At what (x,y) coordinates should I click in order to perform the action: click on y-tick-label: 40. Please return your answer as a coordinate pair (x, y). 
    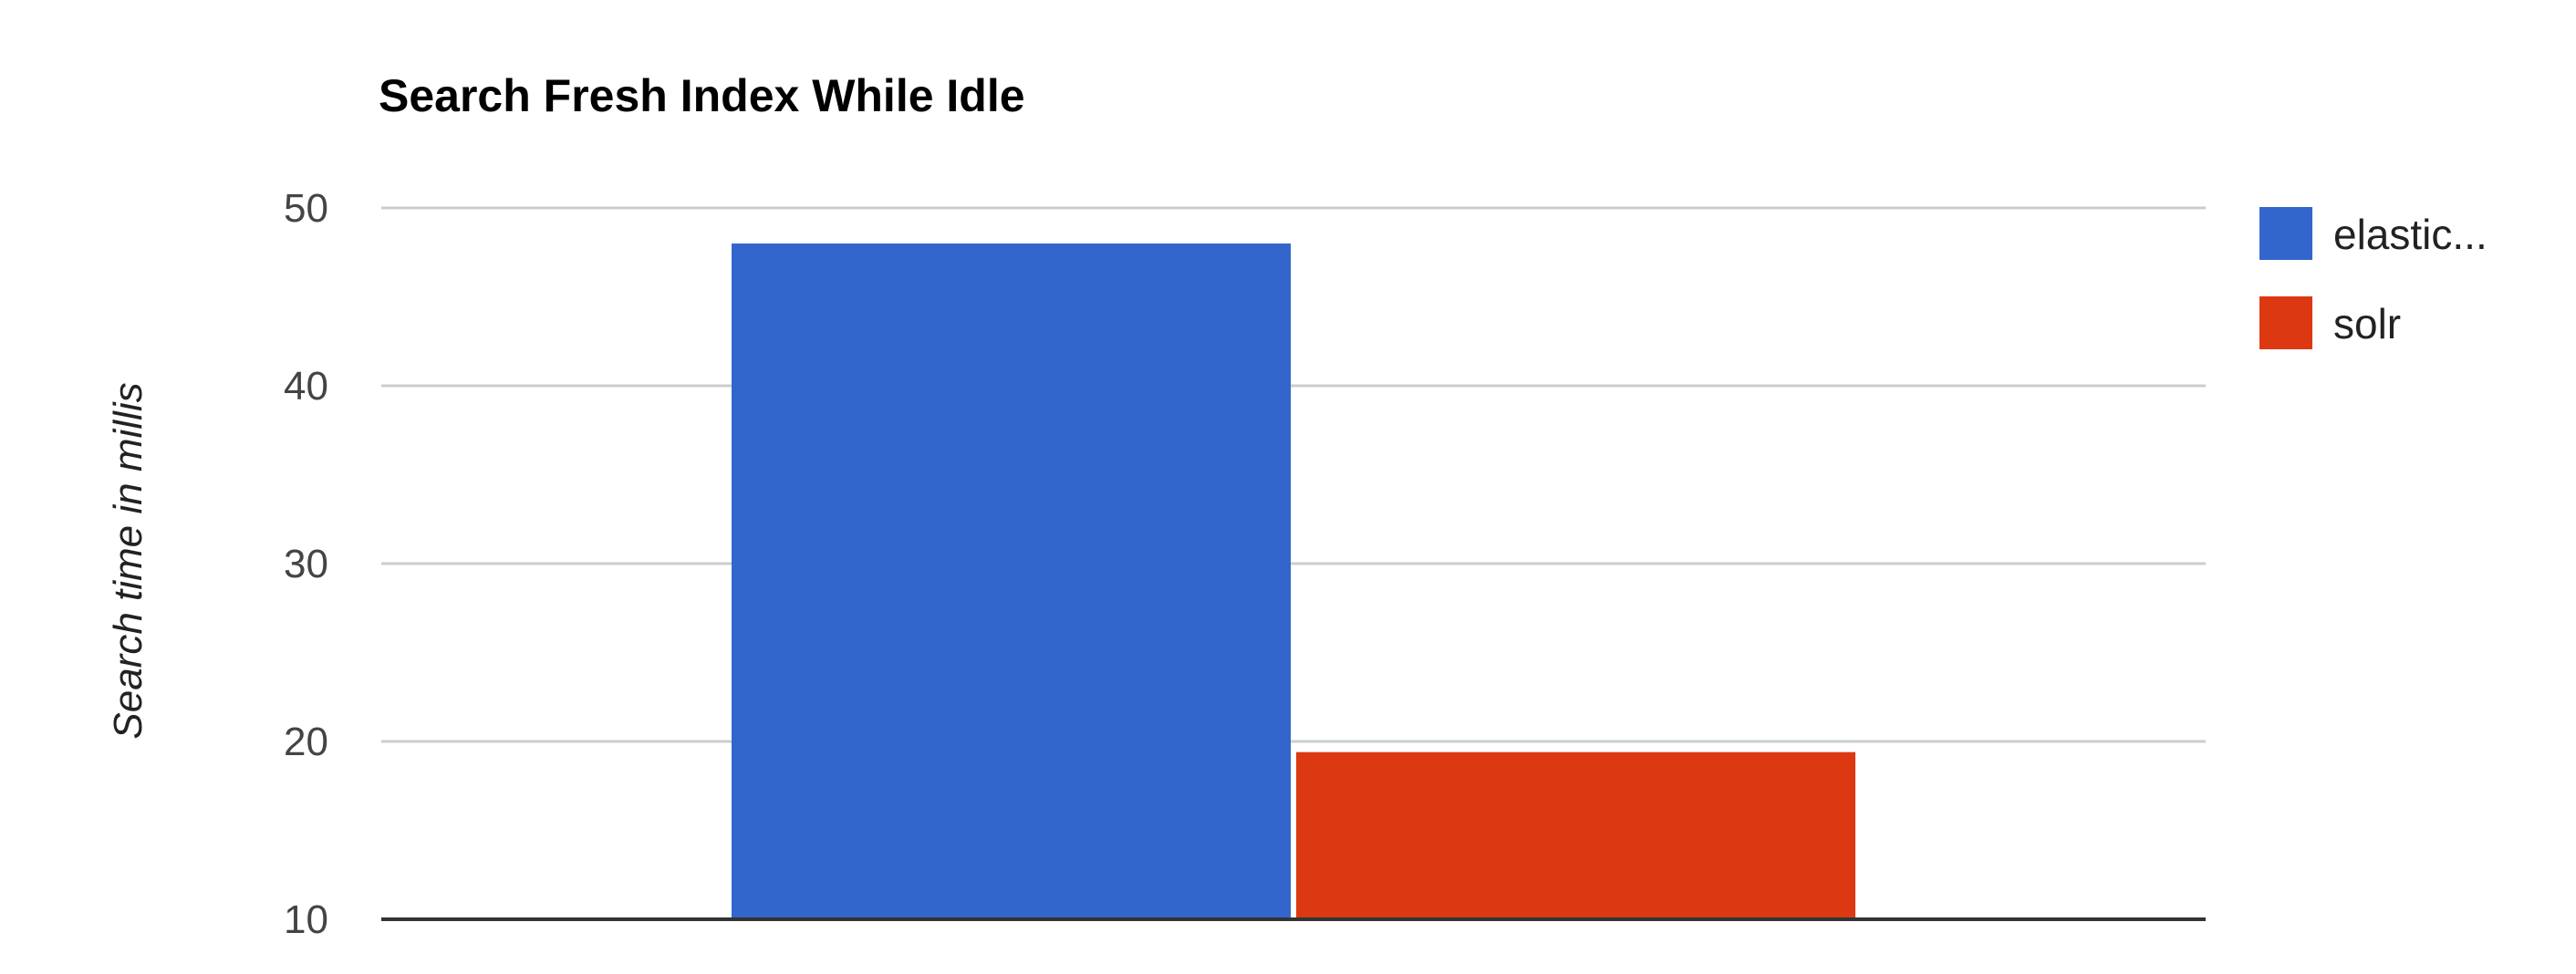
    Looking at the image, I should click on (306, 386).